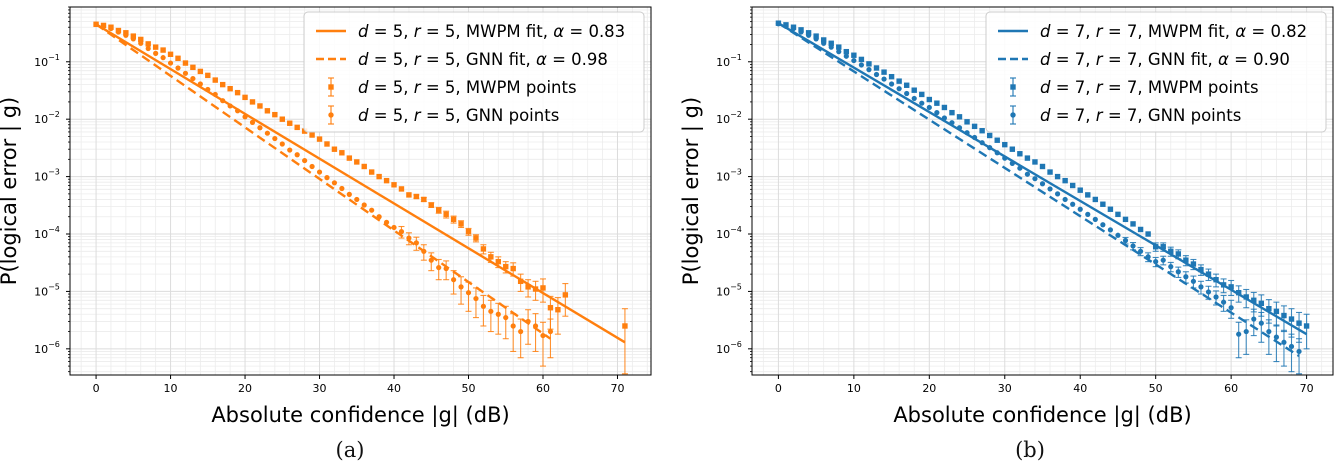 The width and height of the screenshot is (1340, 470). What do you see at coordinates (1030, 450) in the screenshot?
I see `caption-b: (b)` at bounding box center [1030, 450].